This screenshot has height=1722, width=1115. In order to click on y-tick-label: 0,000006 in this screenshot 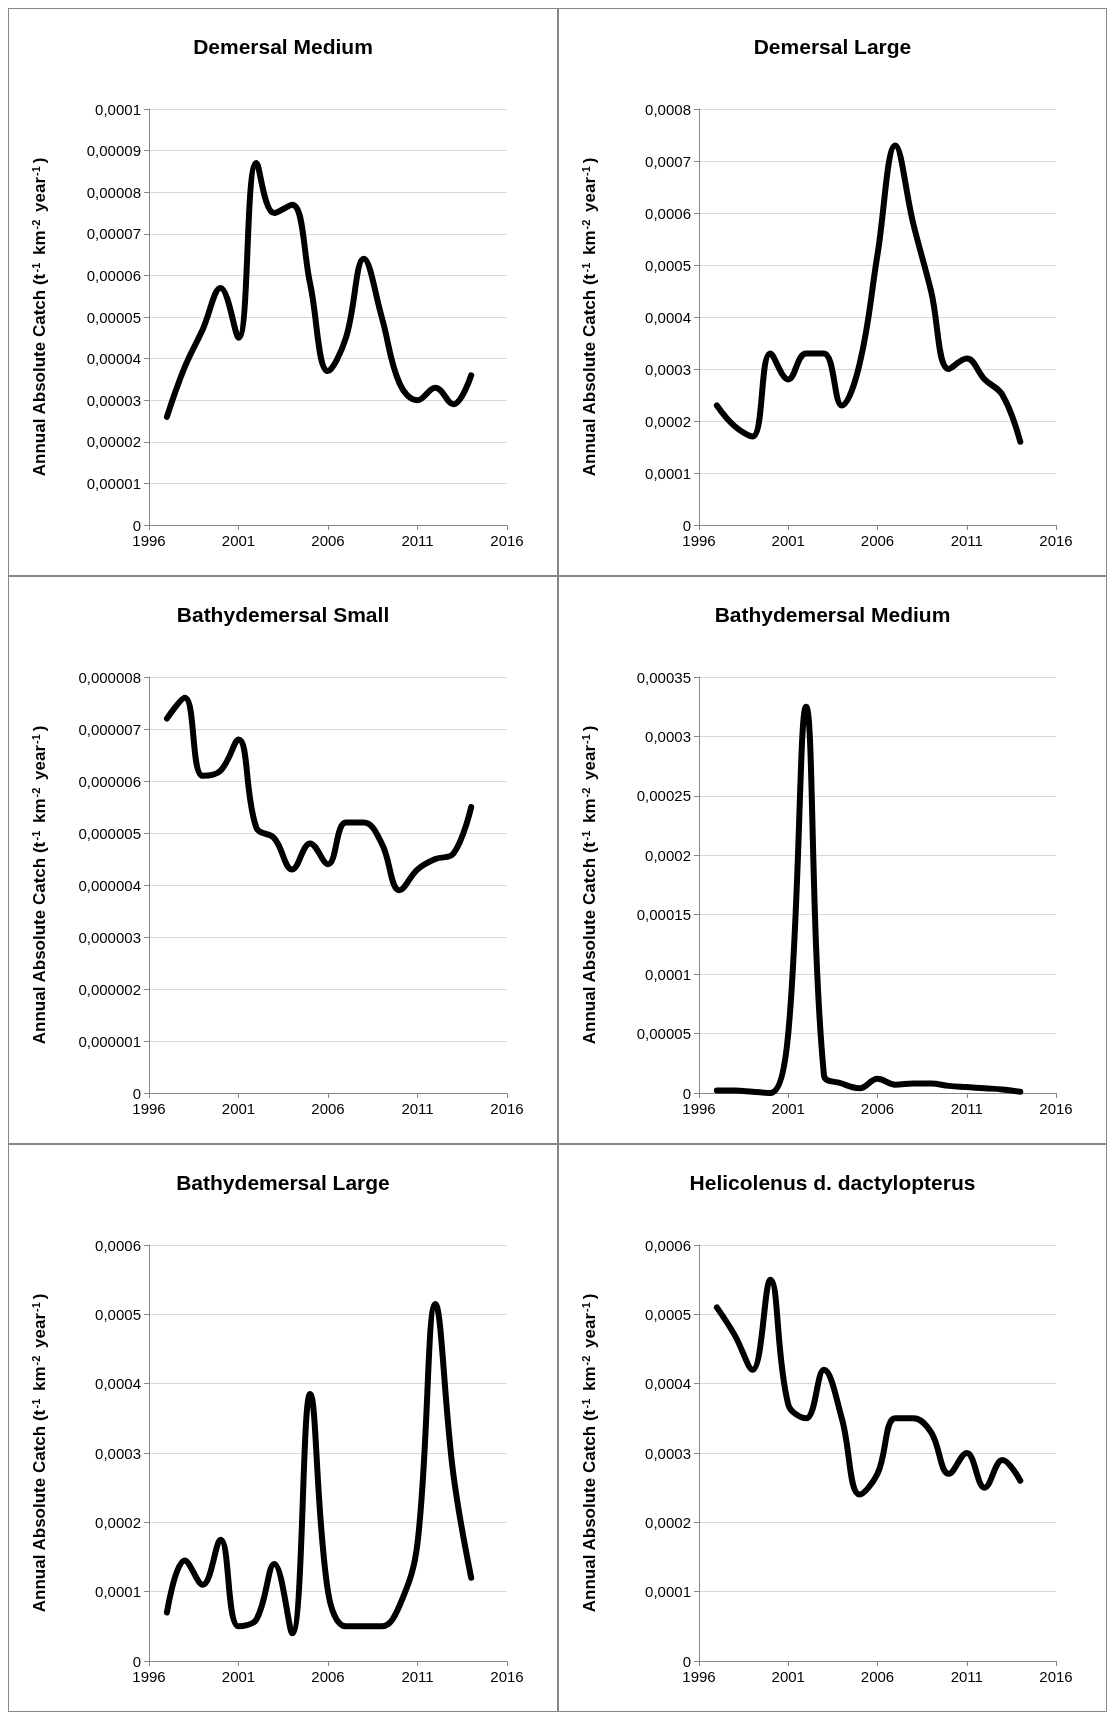, I will do `click(109, 781)`.